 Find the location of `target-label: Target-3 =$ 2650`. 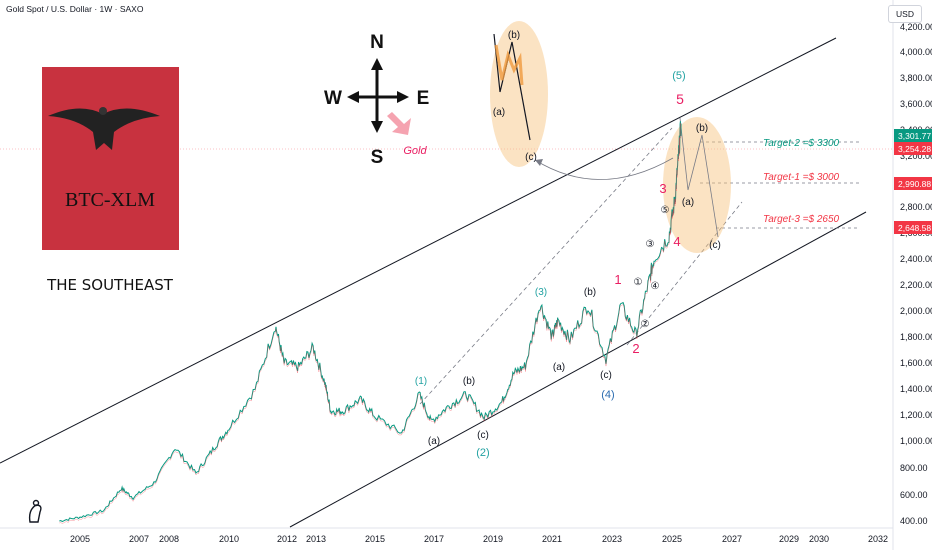

target-label: Target-3 =$ 2650 is located at coordinates (801, 219).